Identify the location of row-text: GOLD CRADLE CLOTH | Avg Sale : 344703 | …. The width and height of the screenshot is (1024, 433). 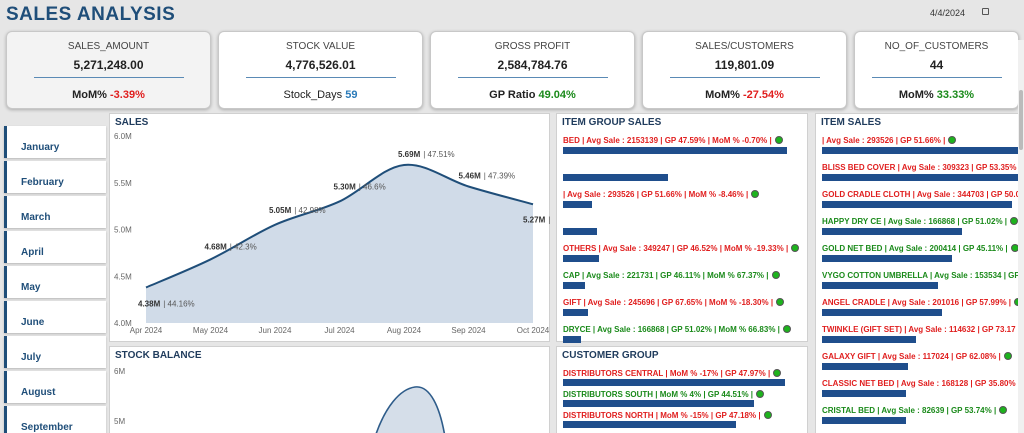
(921, 194).